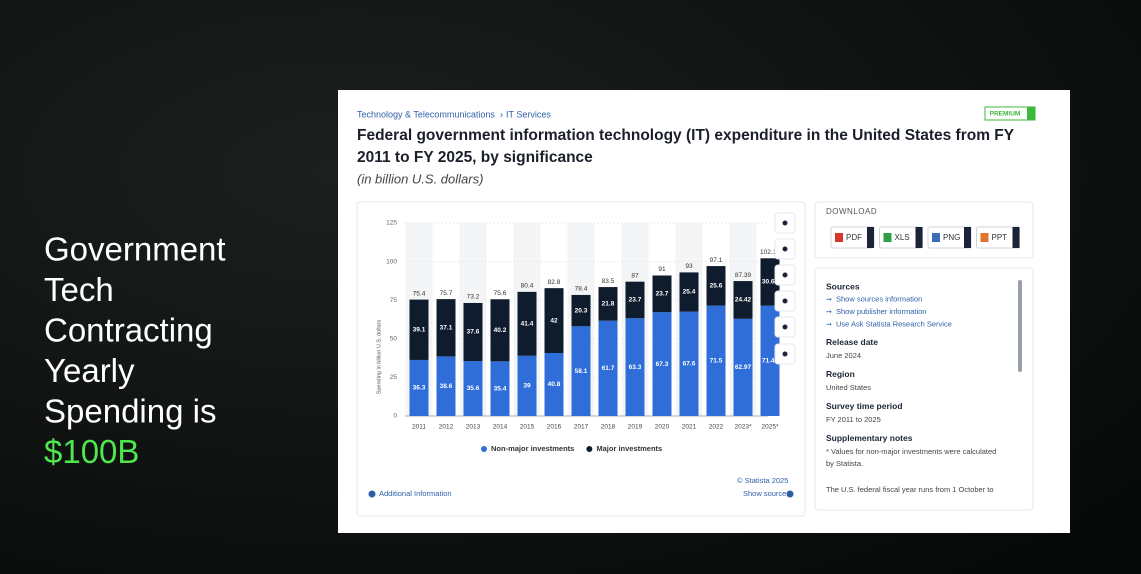 The width and height of the screenshot is (1141, 574). I want to click on x-tick-label: 2011, so click(419, 427).